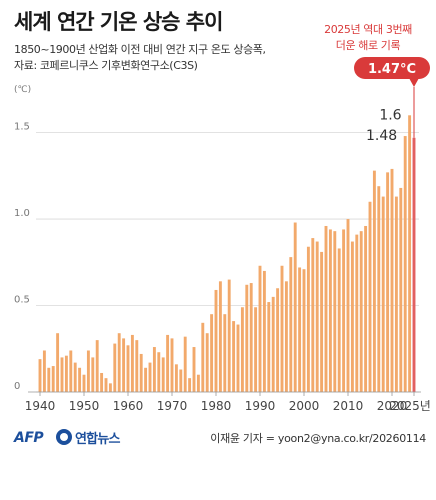 This screenshot has height=500, width=436. What do you see at coordinates (84, 383) in the screenshot?
I see `bar-1950` at bounding box center [84, 383].